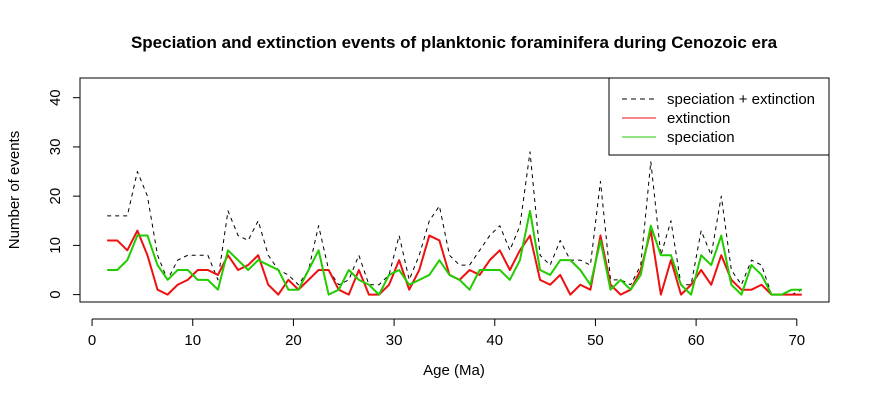 The width and height of the screenshot is (869, 400). Describe the element at coordinates (595, 340) in the screenshot. I see `x-tick-label: 50` at that location.